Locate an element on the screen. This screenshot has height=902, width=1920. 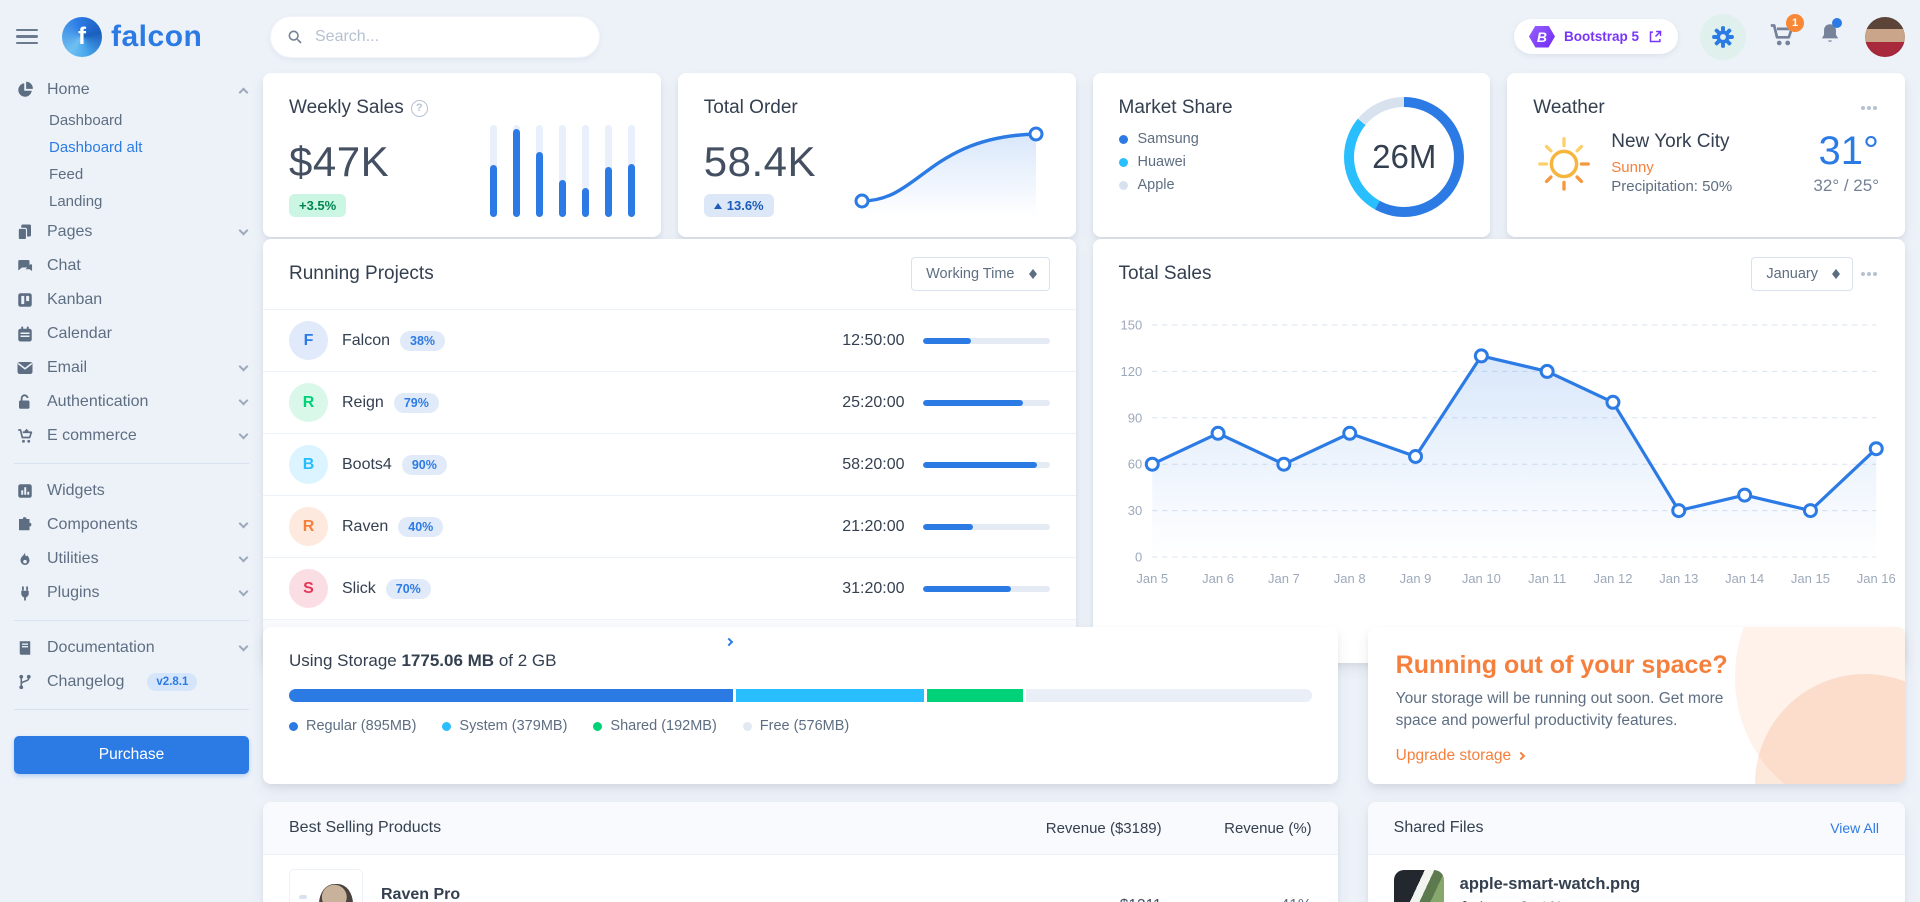
upgrade-storage-link: Upgrade storage is located at coordinates (1461, 756).